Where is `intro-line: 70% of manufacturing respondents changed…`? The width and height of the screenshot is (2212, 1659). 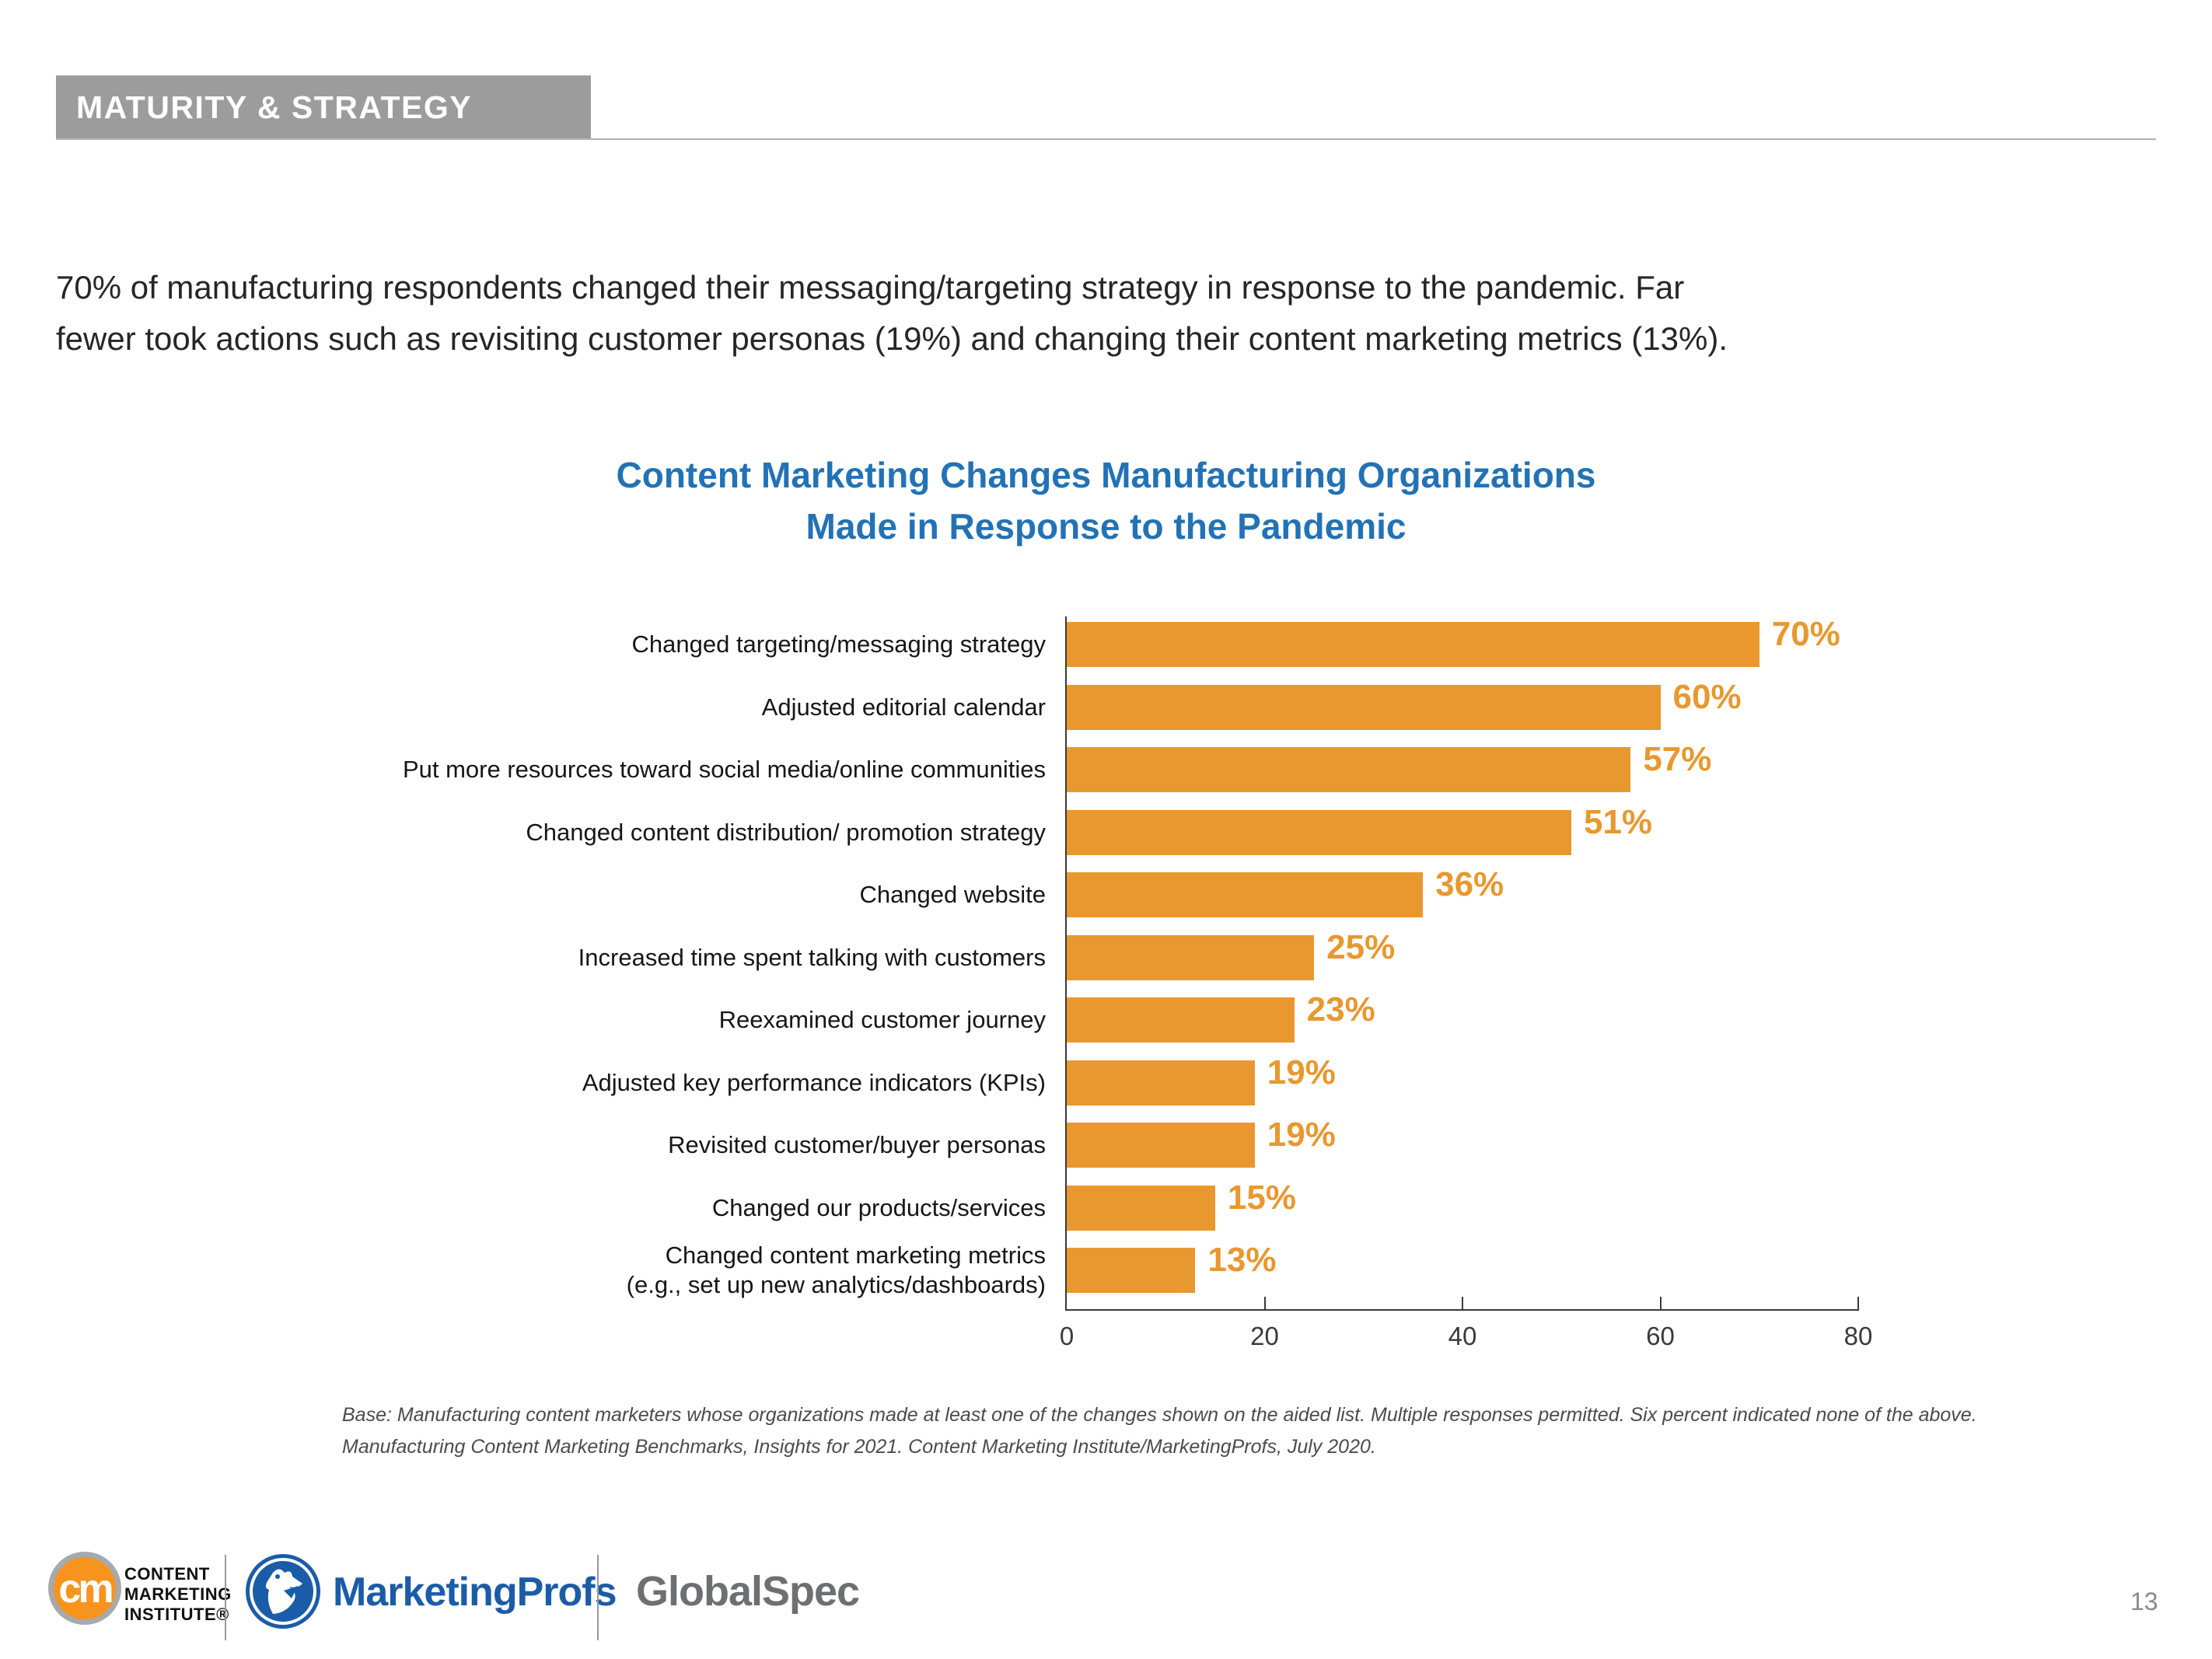 intro-line: 70% of manufacturing respondents changed… is located at coordinates (871, 287).